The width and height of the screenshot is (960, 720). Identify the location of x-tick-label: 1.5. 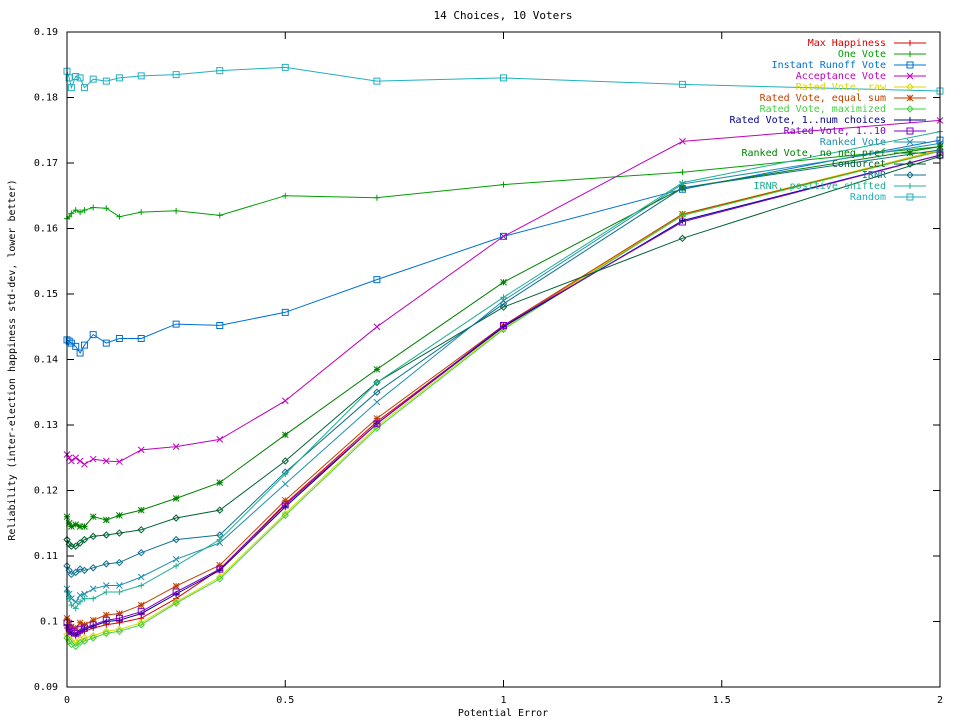
(722, 700).